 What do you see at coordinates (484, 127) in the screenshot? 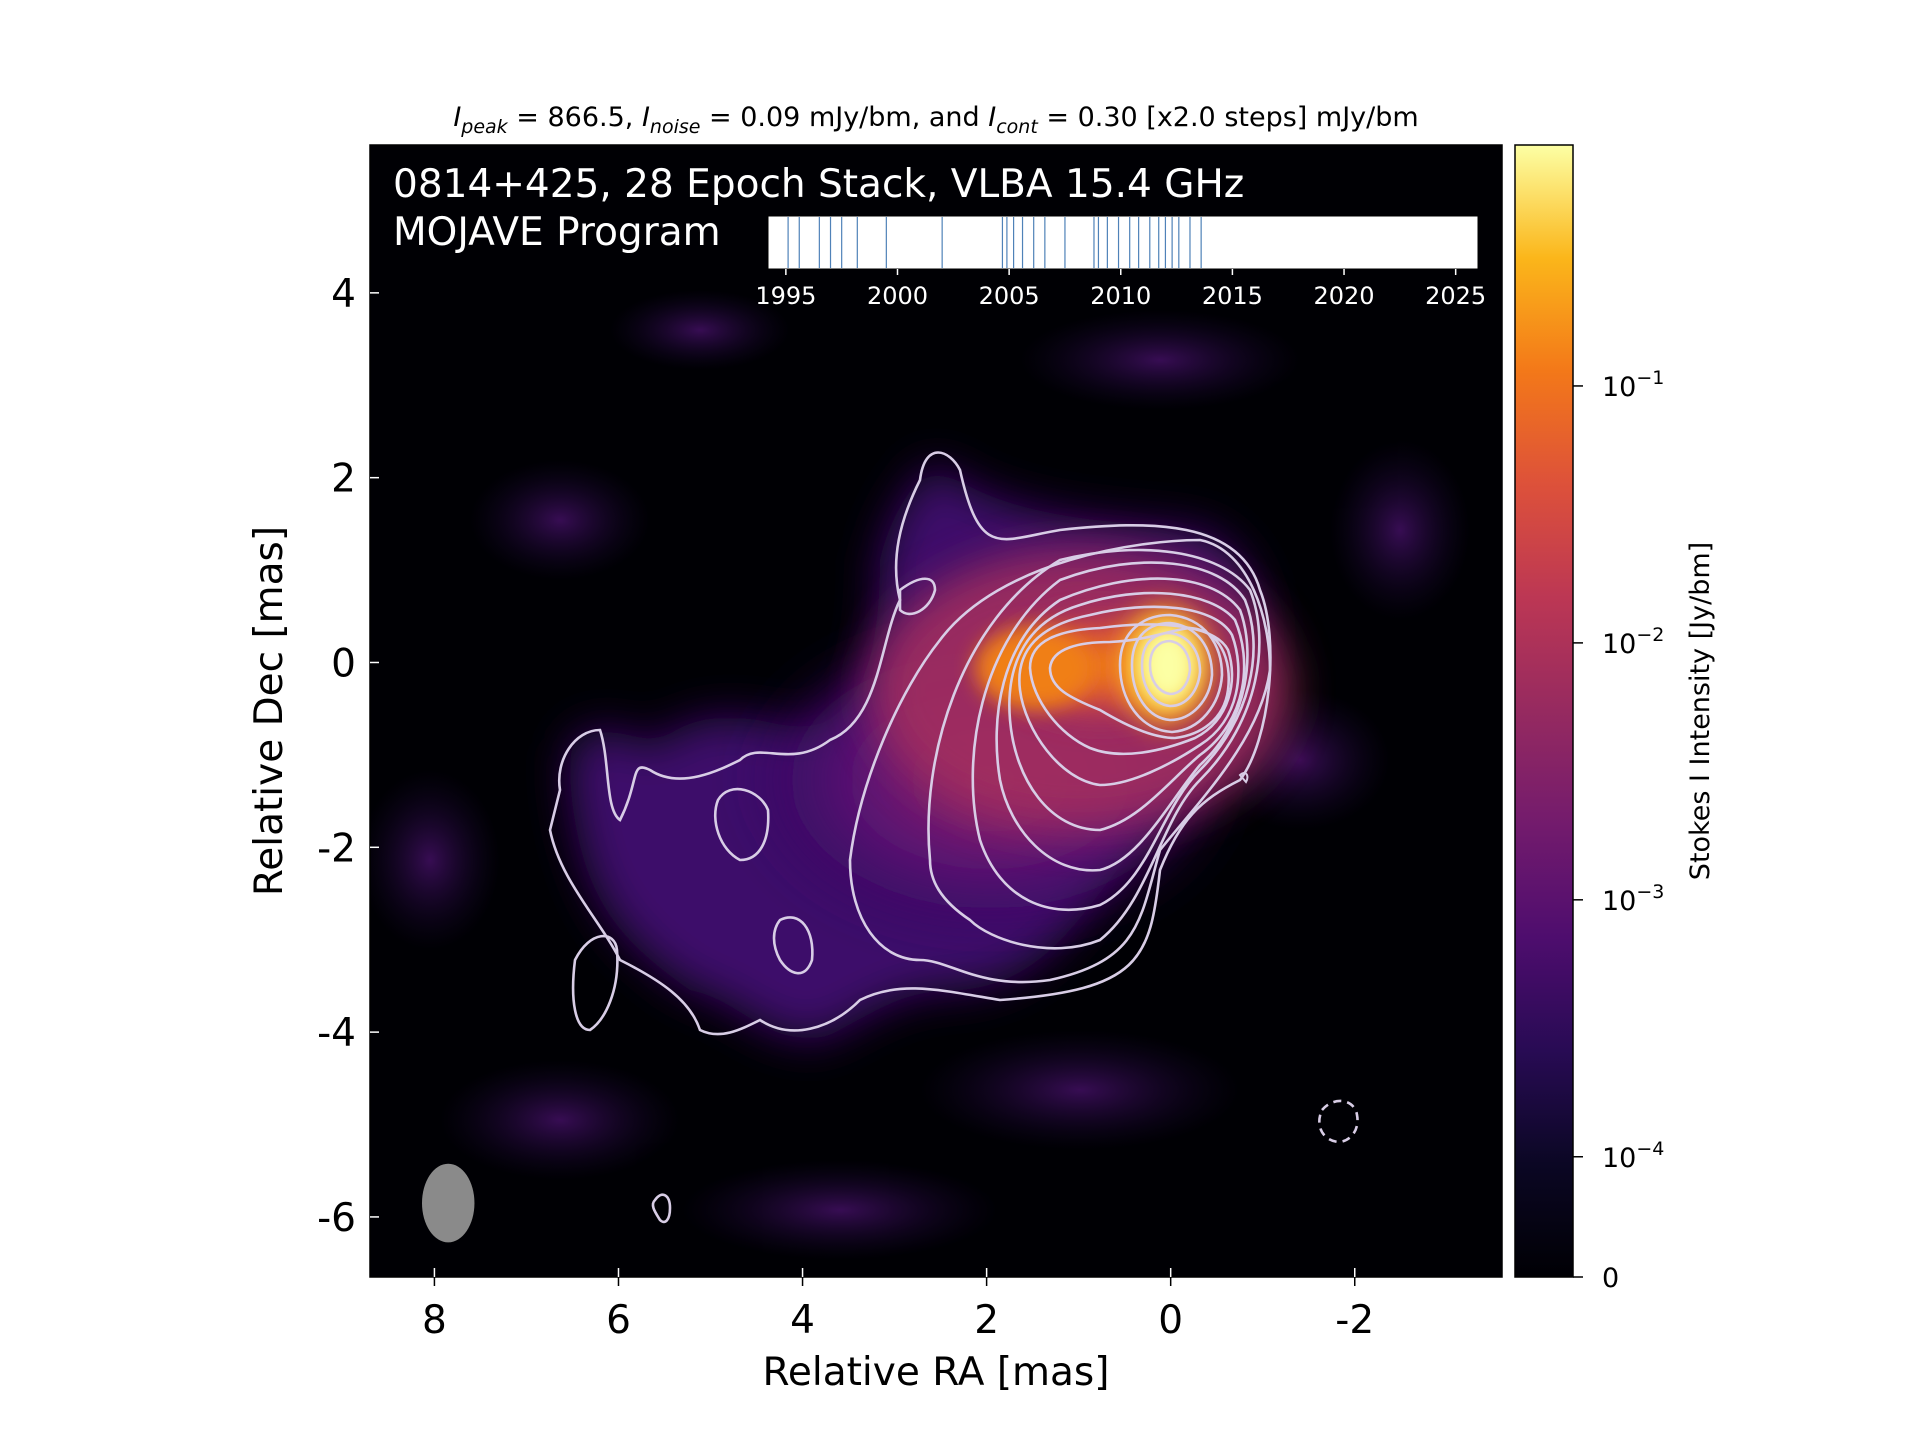
I see `title-part-1: peak` at bounding box center [484, 127].